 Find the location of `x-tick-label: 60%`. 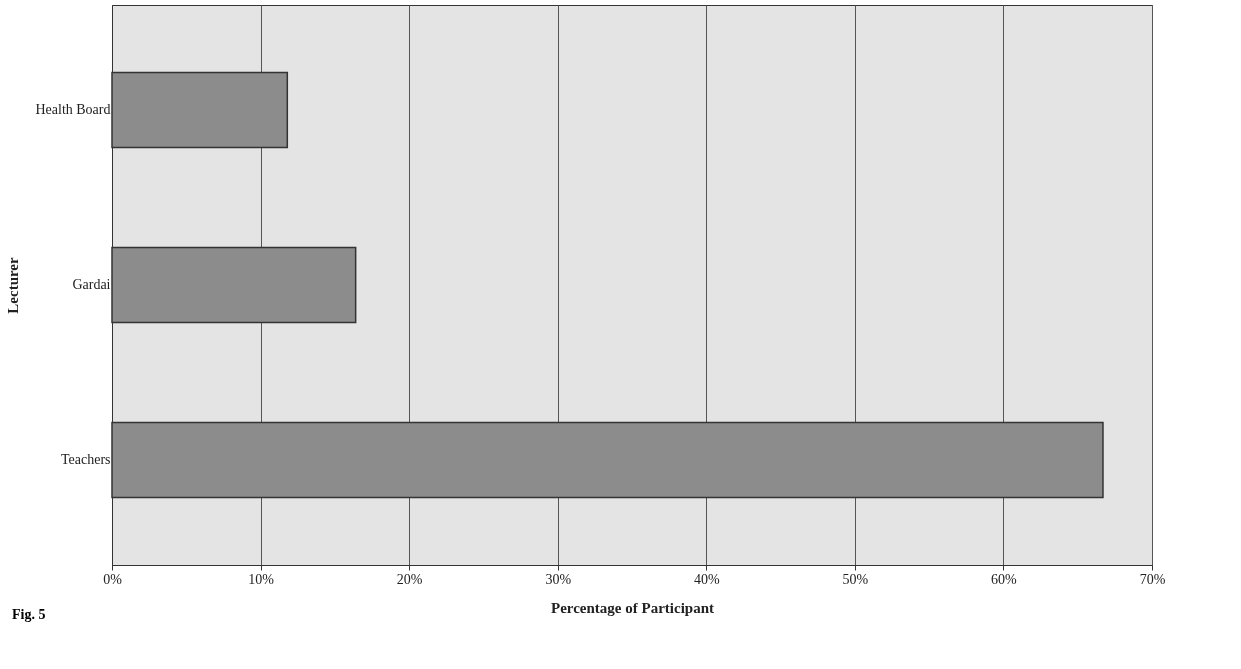

x-tick-label: 60% is located at coordinates (1004, 579).